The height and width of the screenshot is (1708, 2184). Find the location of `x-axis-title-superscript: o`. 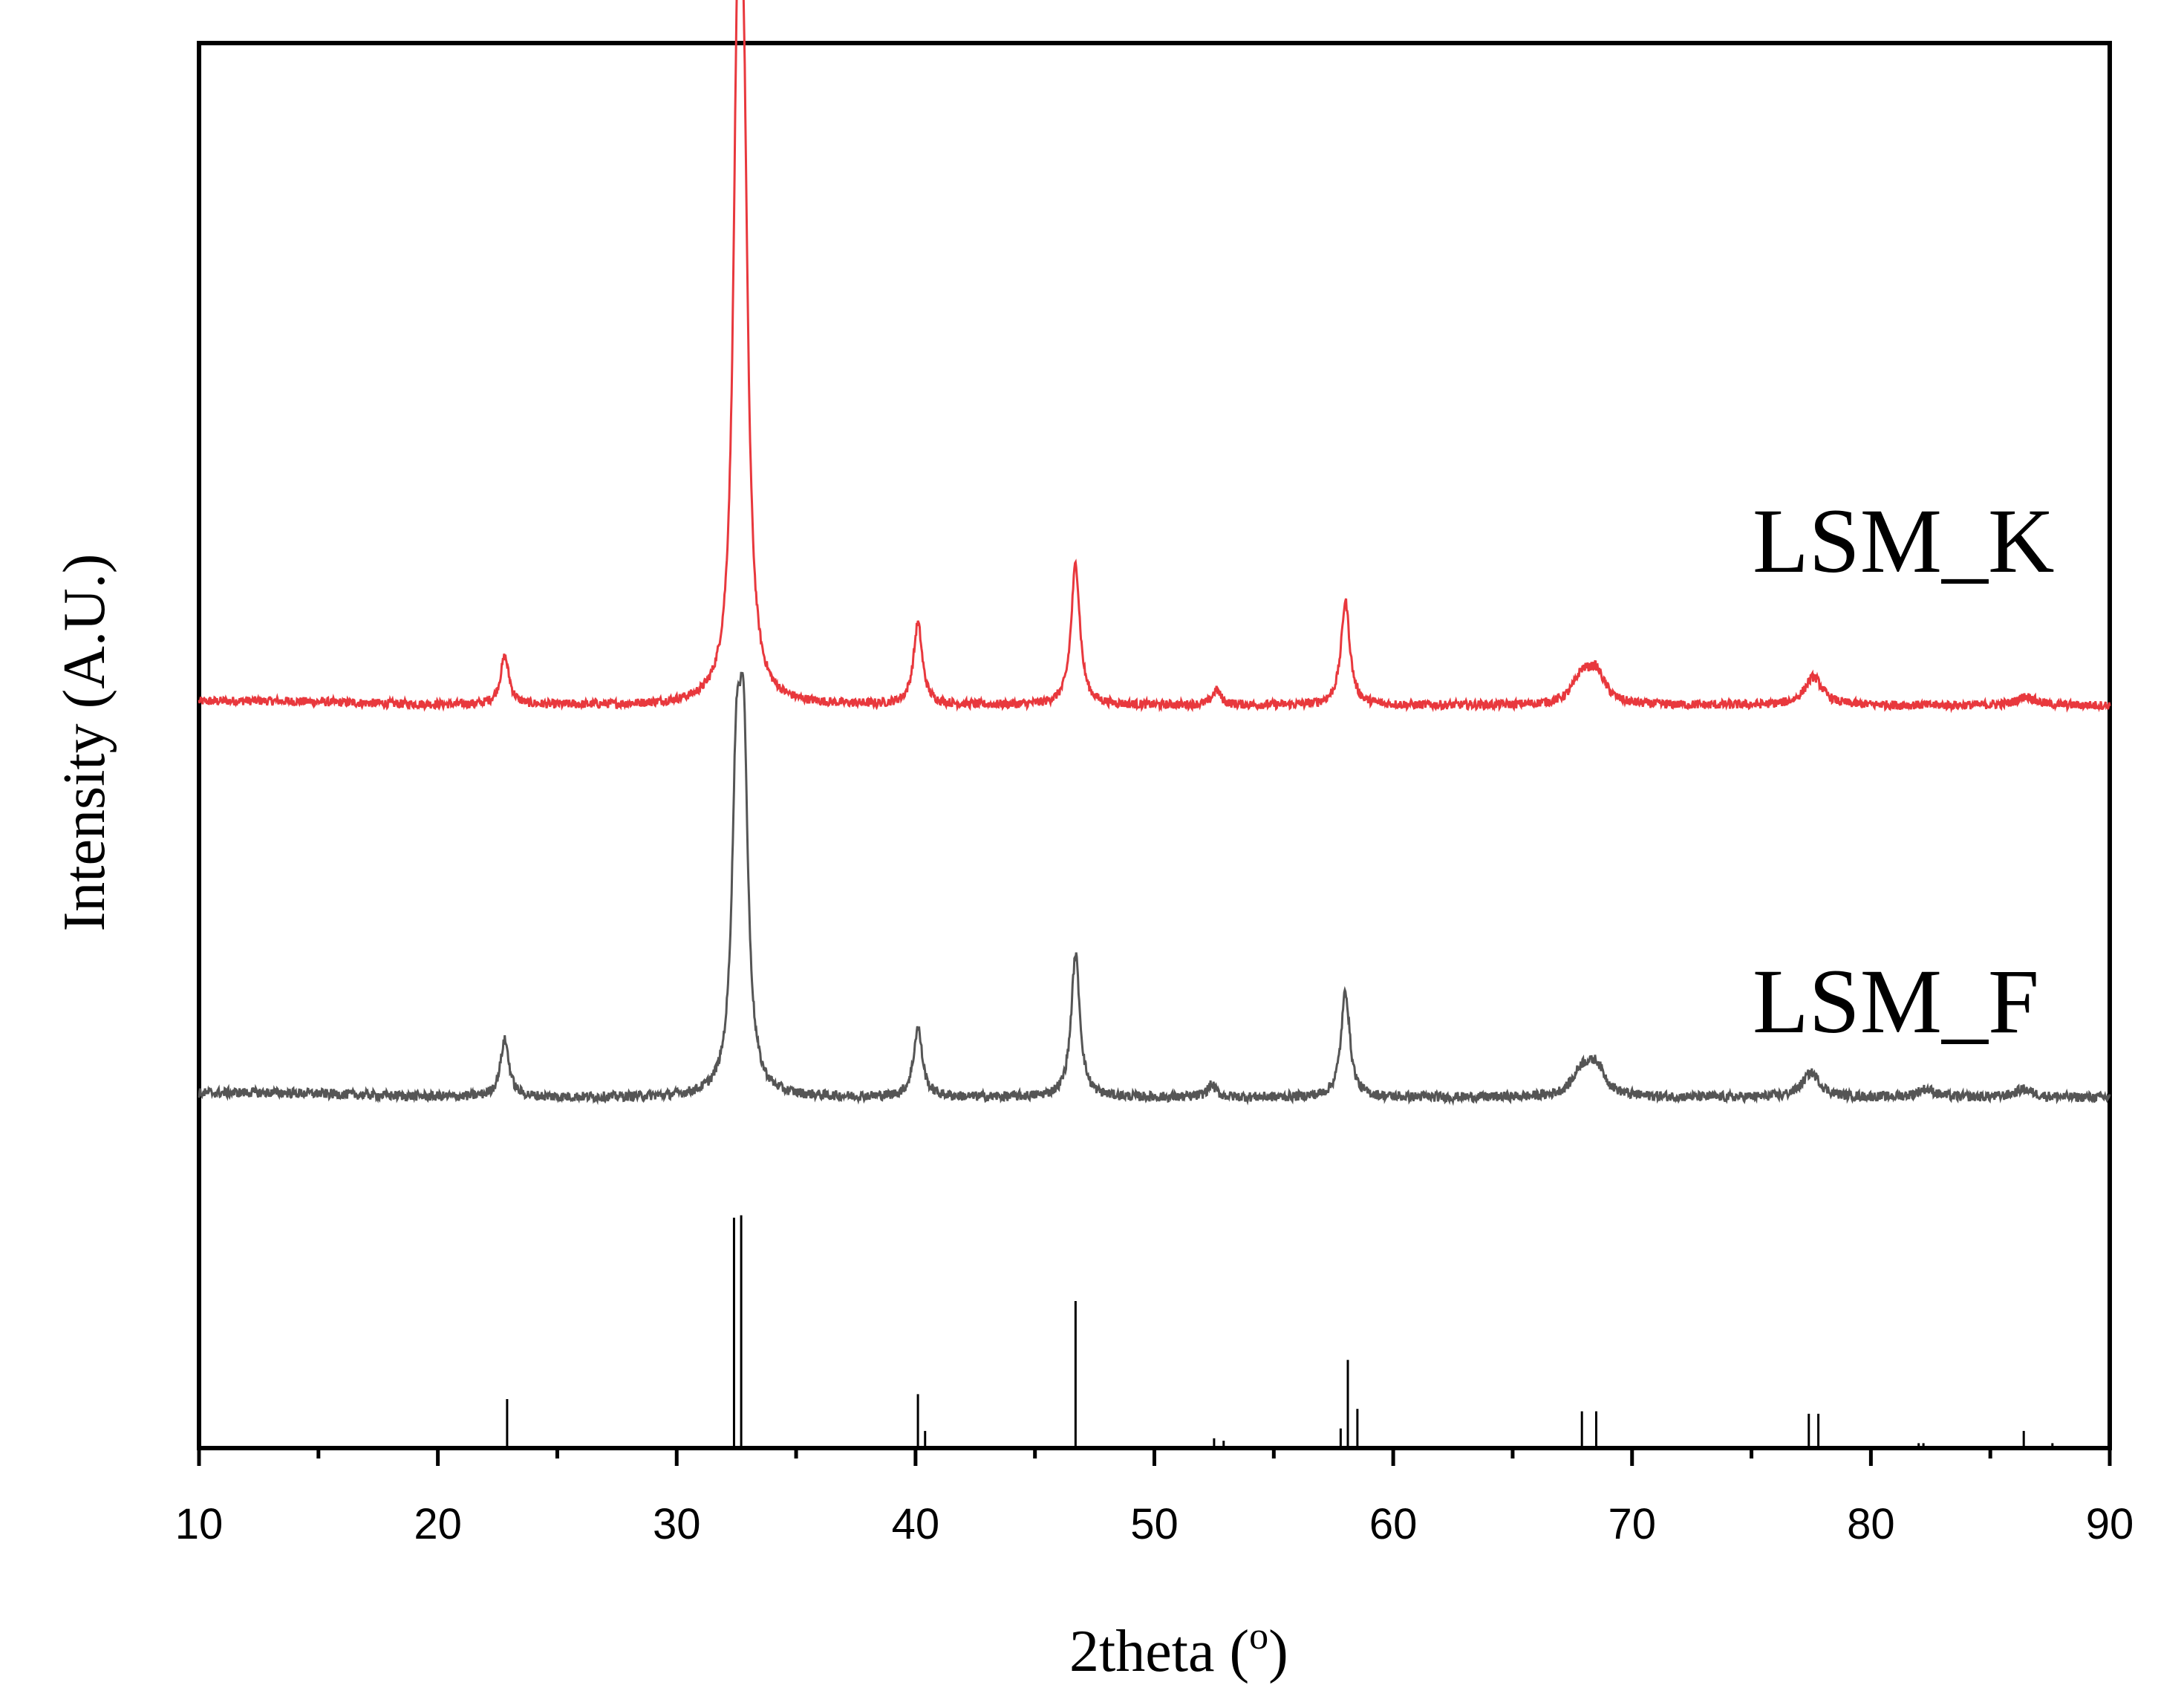

x-axis-title-superscript: o is located at coordinates (1258, 1636).